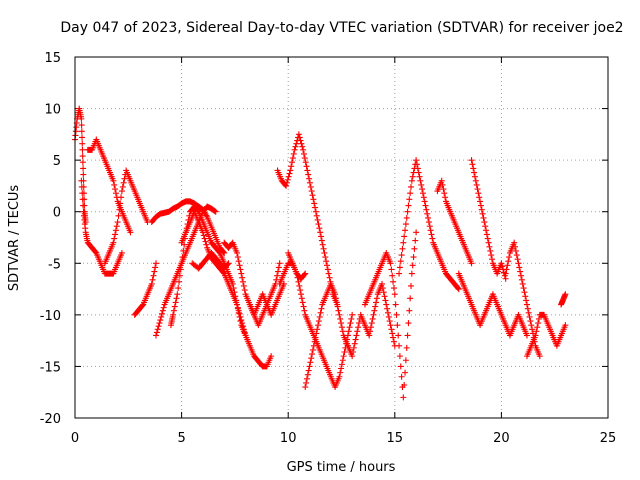  I want to click on y-tick-label: -5, so click(54, 264).